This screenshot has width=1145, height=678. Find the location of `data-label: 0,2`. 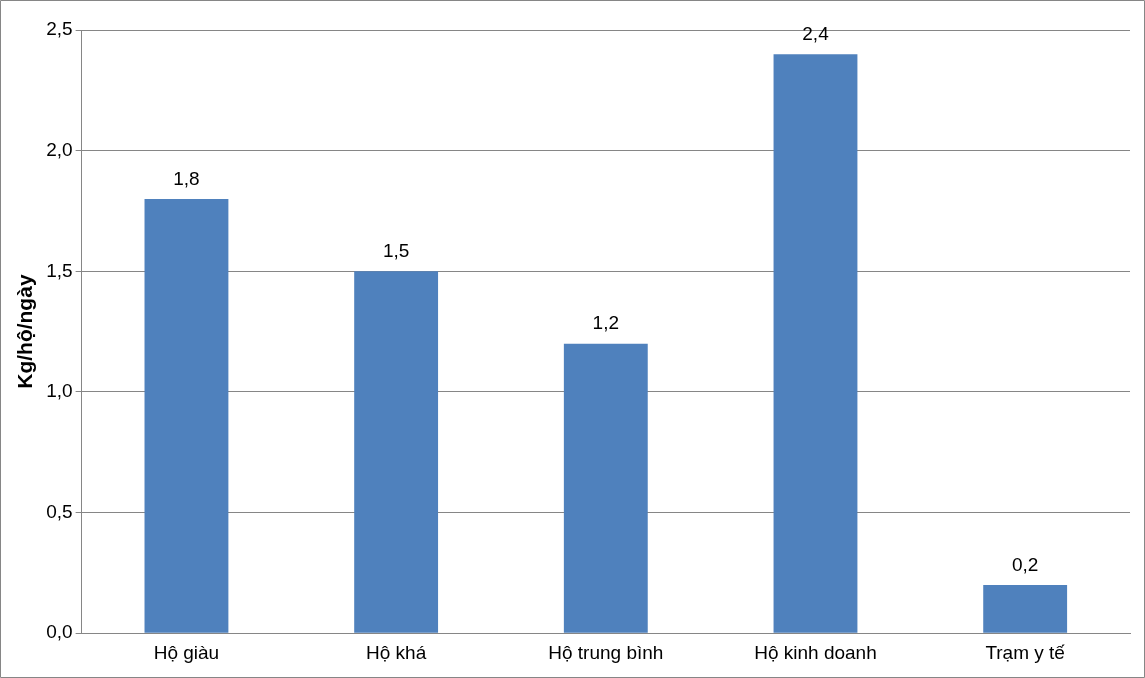

data-label: 0,2 is located at coordinates (1025, 564).